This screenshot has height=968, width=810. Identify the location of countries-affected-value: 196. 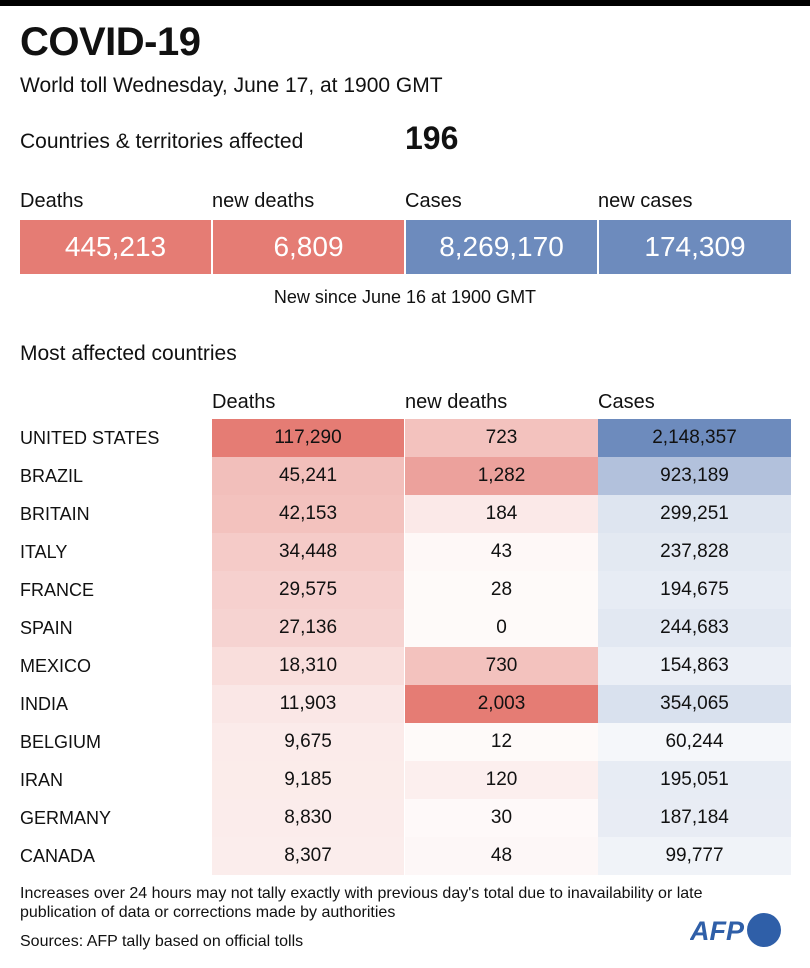
(432, 138).